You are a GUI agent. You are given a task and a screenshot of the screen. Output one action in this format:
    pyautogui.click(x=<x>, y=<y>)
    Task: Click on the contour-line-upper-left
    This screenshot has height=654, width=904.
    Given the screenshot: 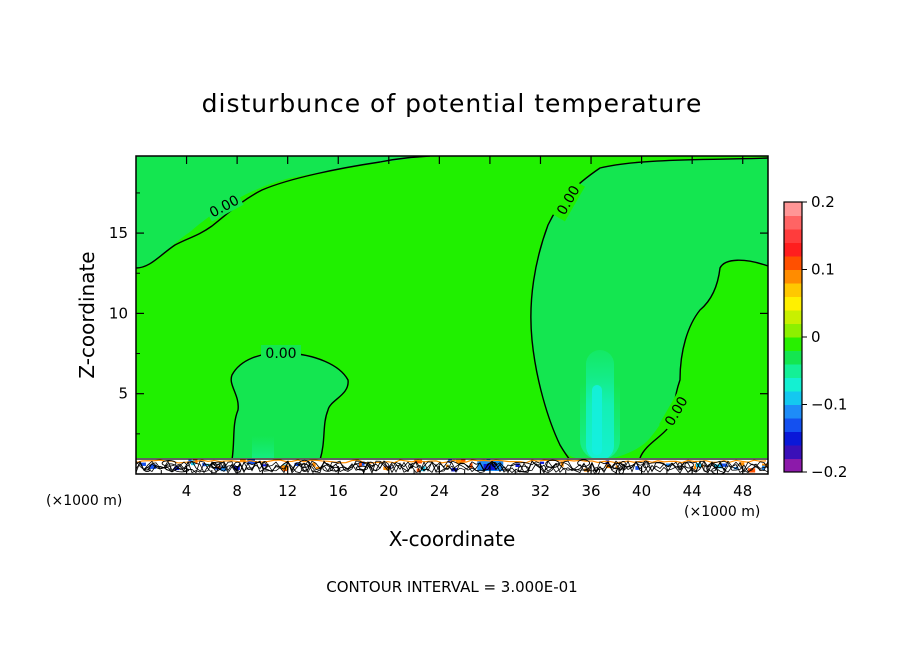 What is the action you would take?
    pyautogui.click(x=283, y=212)
    